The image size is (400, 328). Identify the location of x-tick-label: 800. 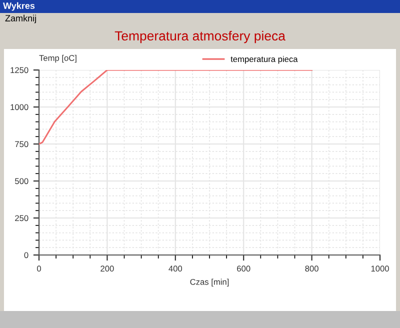
(311, 269).